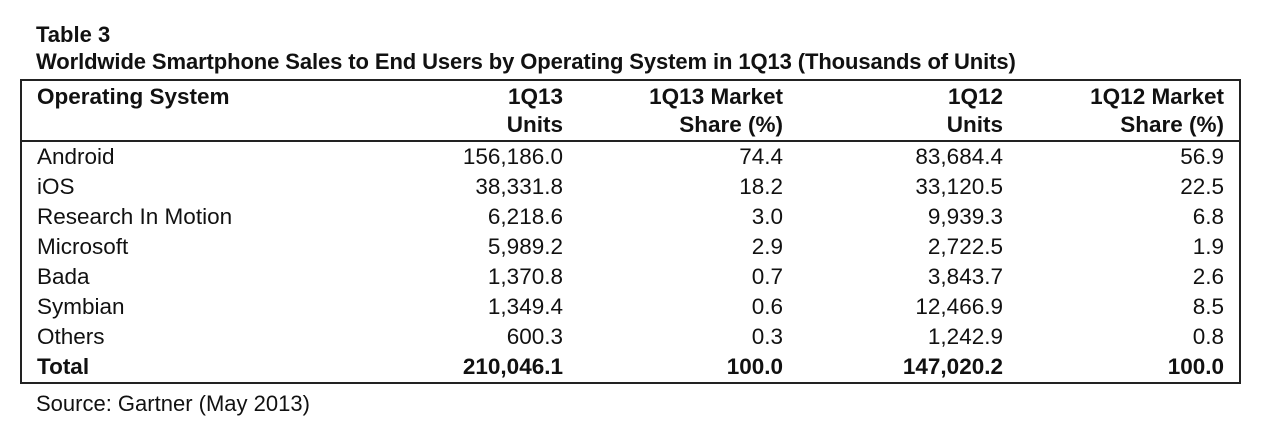 The image size is (1280, 433). Describe the element at coordinates (630, 247) in the screenshot. I see `table-row: Microsoft 5,989.2 2.9 2,722.5 1.9` at that location.